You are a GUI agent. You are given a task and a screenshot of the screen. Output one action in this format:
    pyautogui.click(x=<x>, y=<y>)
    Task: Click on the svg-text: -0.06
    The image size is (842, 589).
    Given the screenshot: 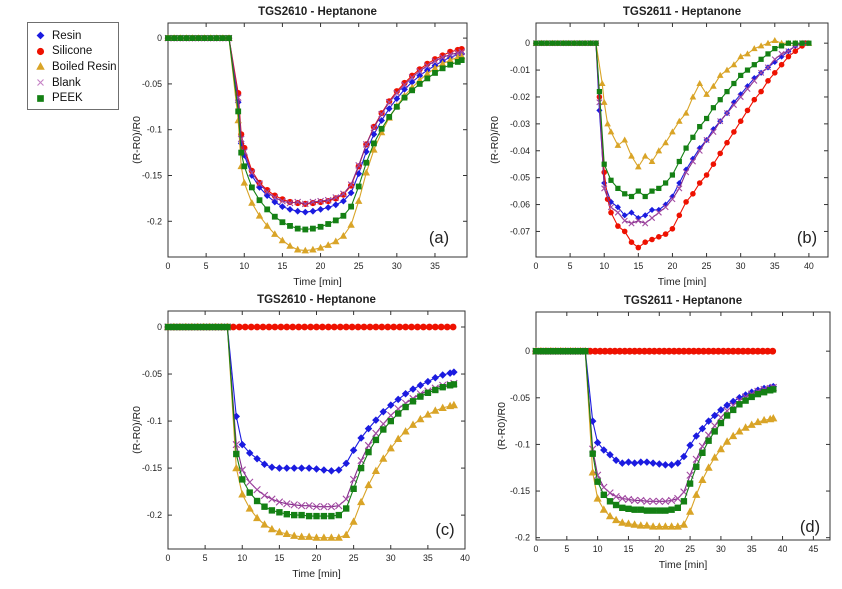 What is the action you would take?
    pyautogui.click(x=520, y=205)
    